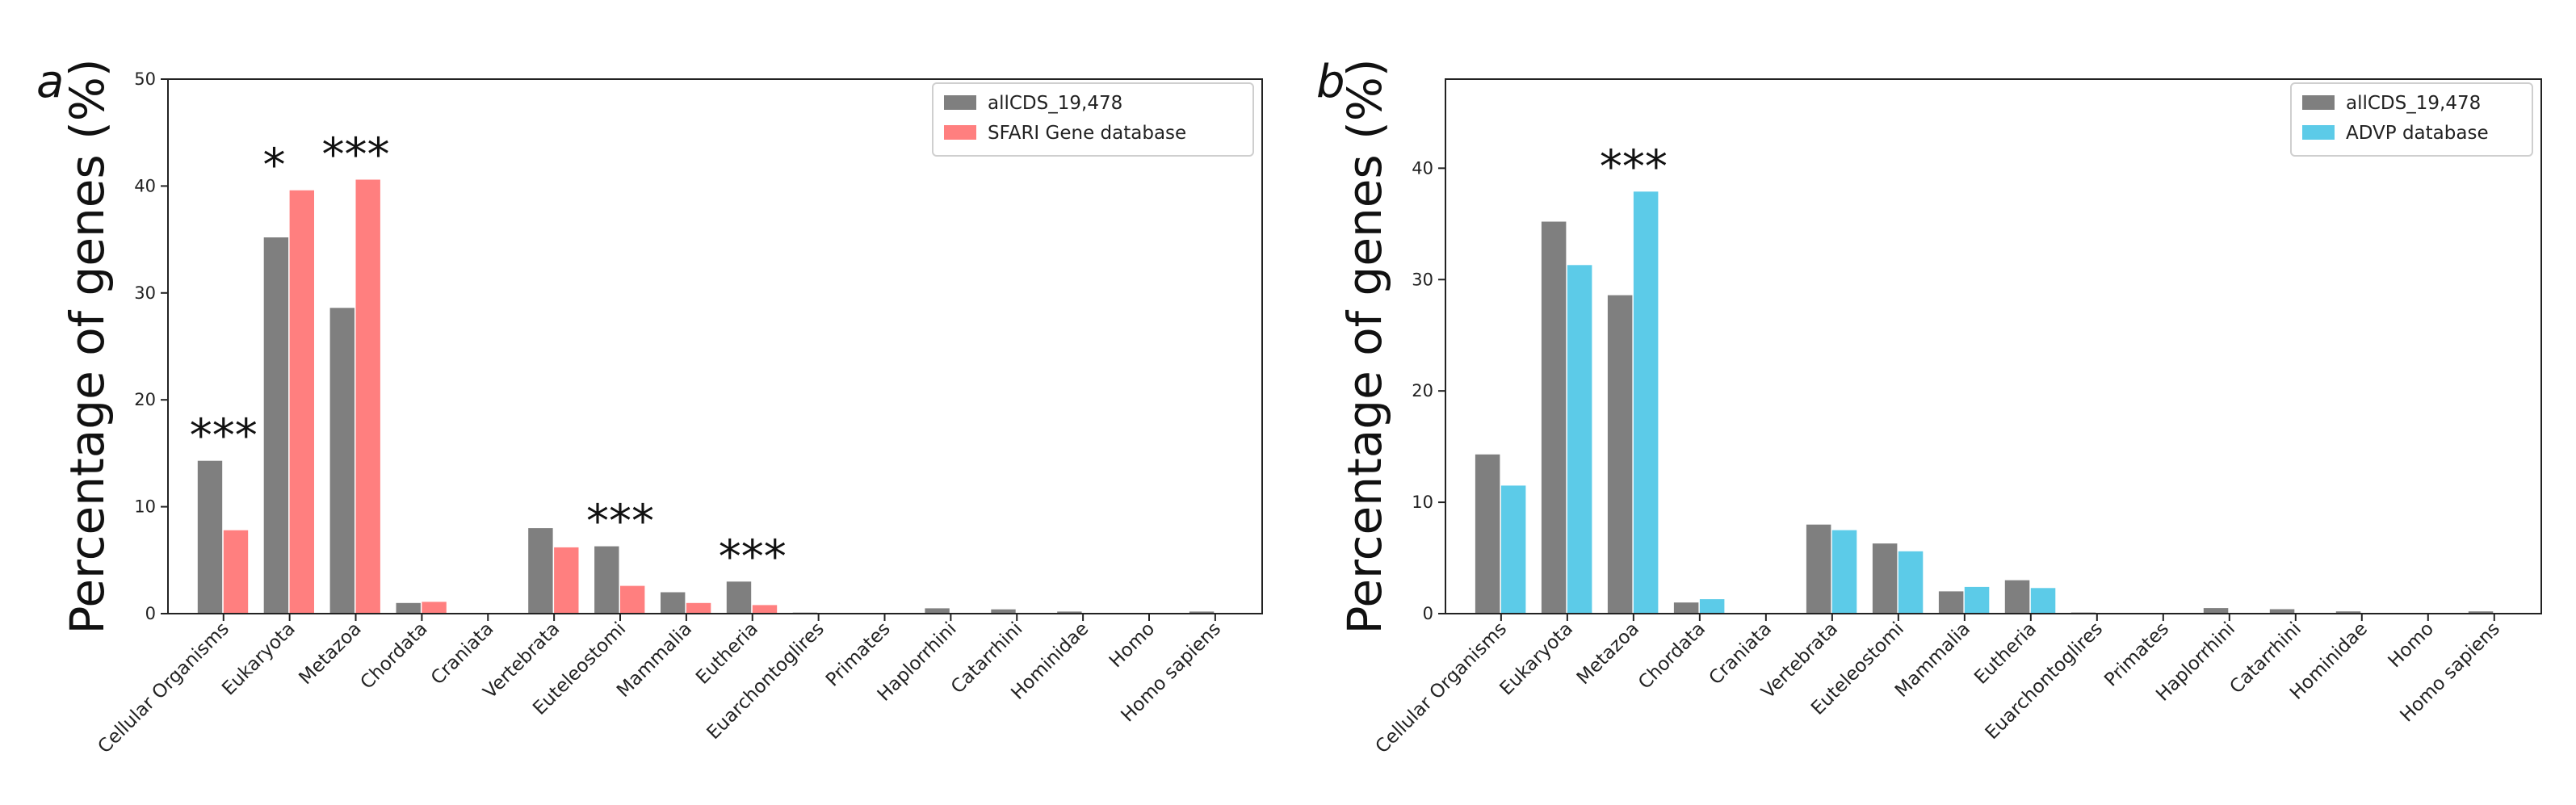 This screenshot has width=2576, height=805. I want to click on legend-label: ADVP database, so click(2417, 133).